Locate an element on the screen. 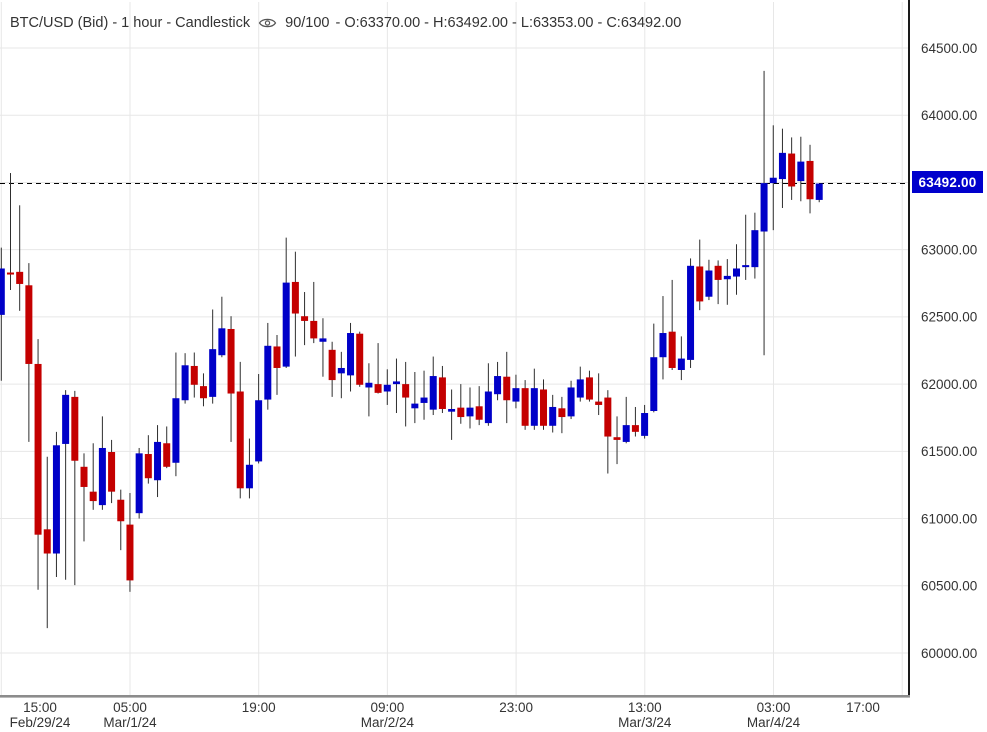 The image size is (987, 732). time-axis-label: 05:00 is located at coordinates (130, 707).